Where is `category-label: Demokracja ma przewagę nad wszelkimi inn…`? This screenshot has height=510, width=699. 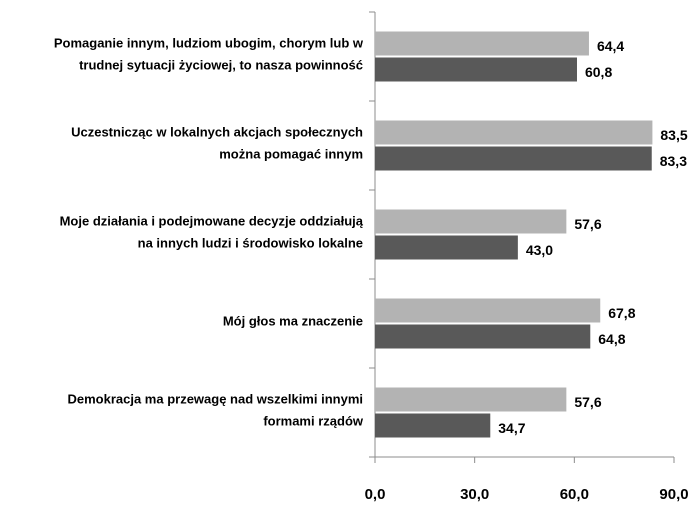 category-label: Demokracja ma przewagę nad wszelkimi inn… is located at coordinates (215, 410).